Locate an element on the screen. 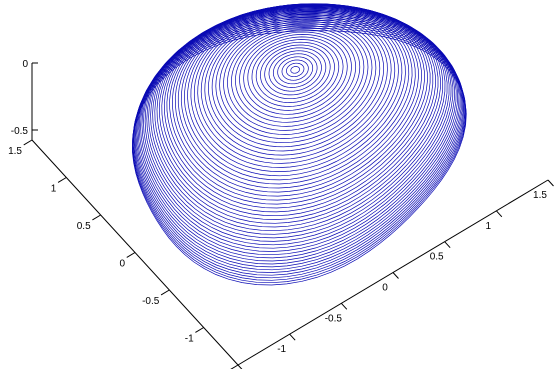 The width and height of the screenshot is (556, 369). x-tick-label: -0.5 is located at coordinates (334, 318).